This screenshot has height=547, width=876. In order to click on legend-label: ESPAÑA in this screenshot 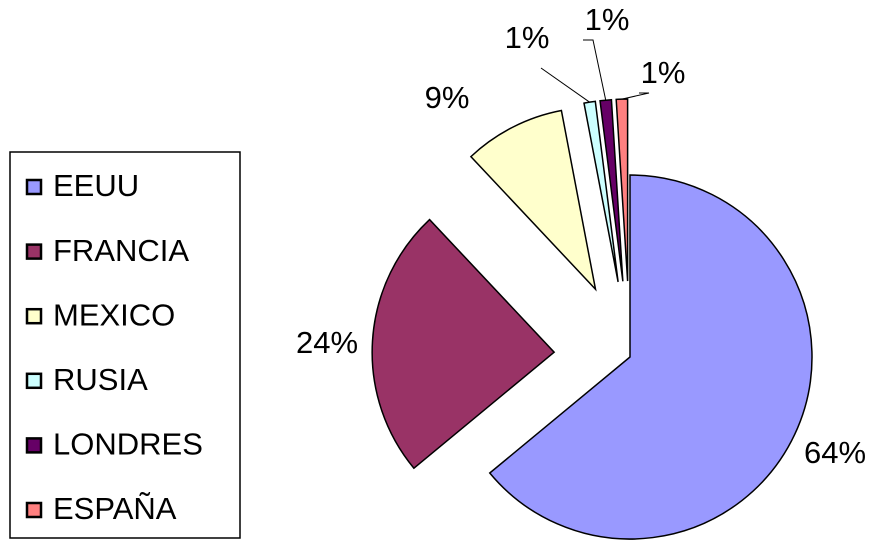, I will do `click(115, 508)`.